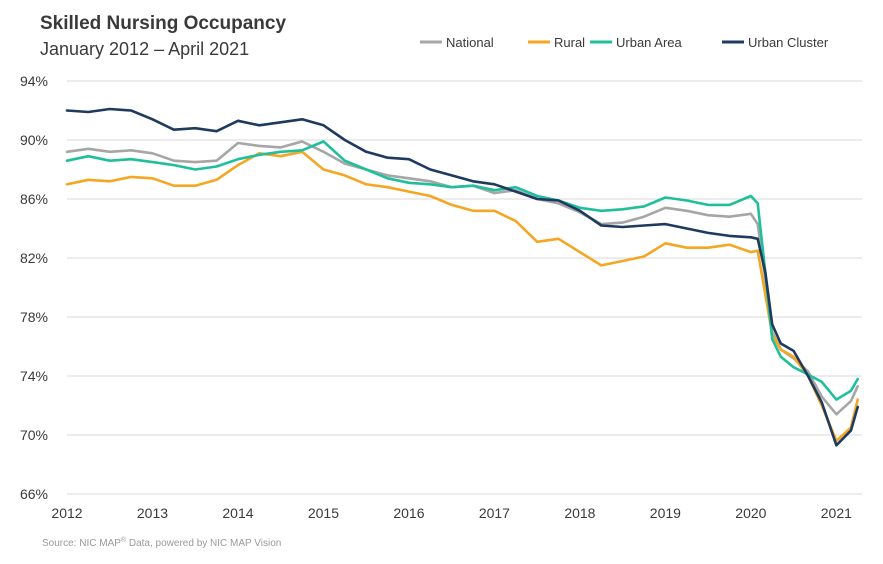  Describe the element at coordinates (569, 42) in the screenshot. I see `legend-label: Rural` at that location.